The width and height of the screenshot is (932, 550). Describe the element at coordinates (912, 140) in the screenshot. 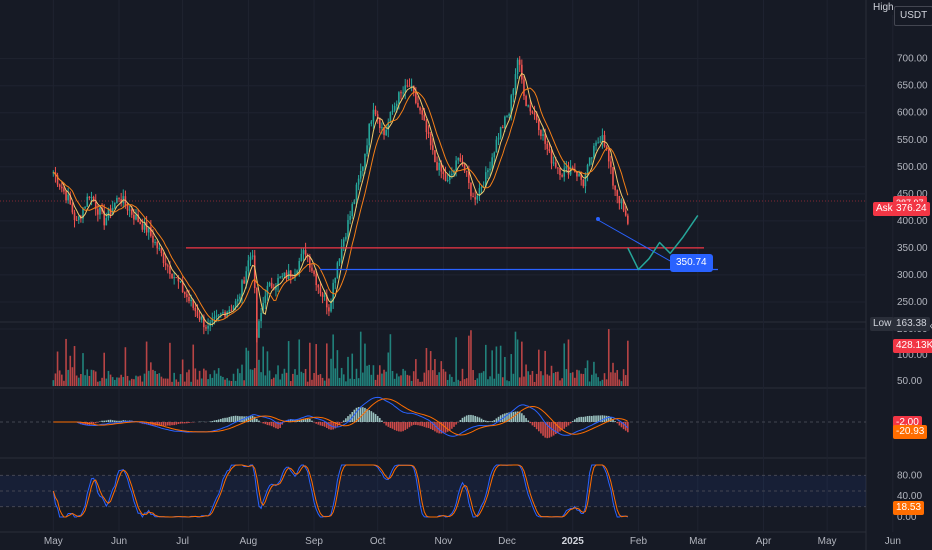

I see `price-tick-label: 550.00` at that location.